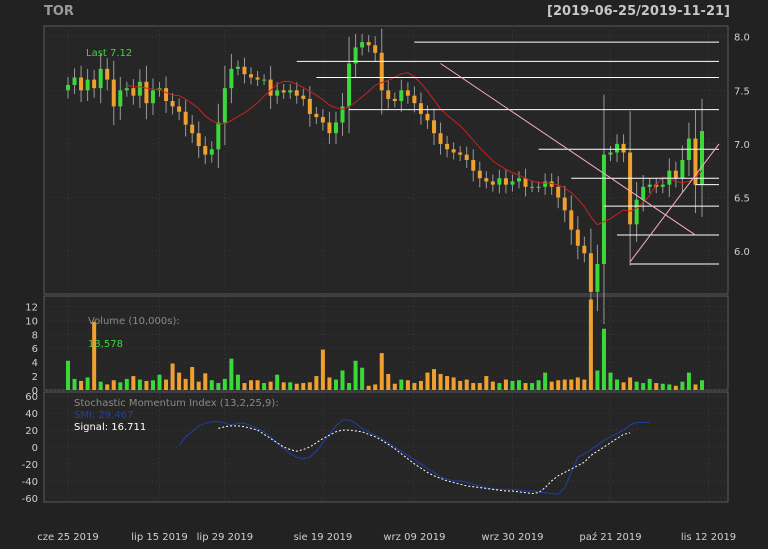 This screenshot has height=549, width=768. I want to click on price-tick-label: 8.0, so click(742, 38).